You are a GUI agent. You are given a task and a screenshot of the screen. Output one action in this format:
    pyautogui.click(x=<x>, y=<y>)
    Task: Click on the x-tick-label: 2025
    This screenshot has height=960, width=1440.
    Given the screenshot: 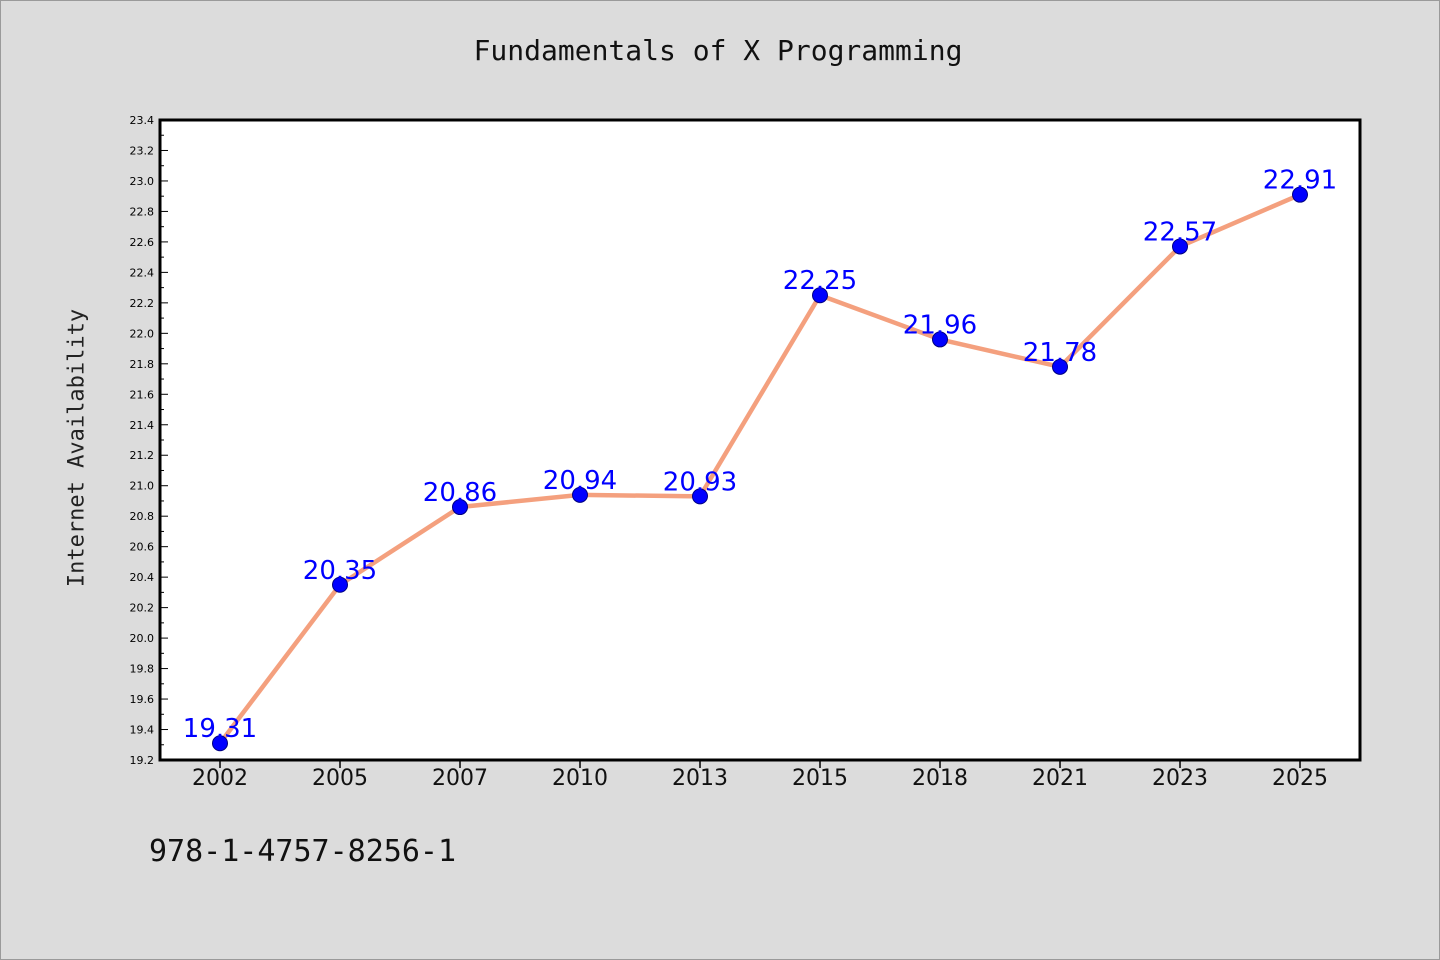 What is the action you would take?
    pyautogui.click(x=1300, y=778)
    